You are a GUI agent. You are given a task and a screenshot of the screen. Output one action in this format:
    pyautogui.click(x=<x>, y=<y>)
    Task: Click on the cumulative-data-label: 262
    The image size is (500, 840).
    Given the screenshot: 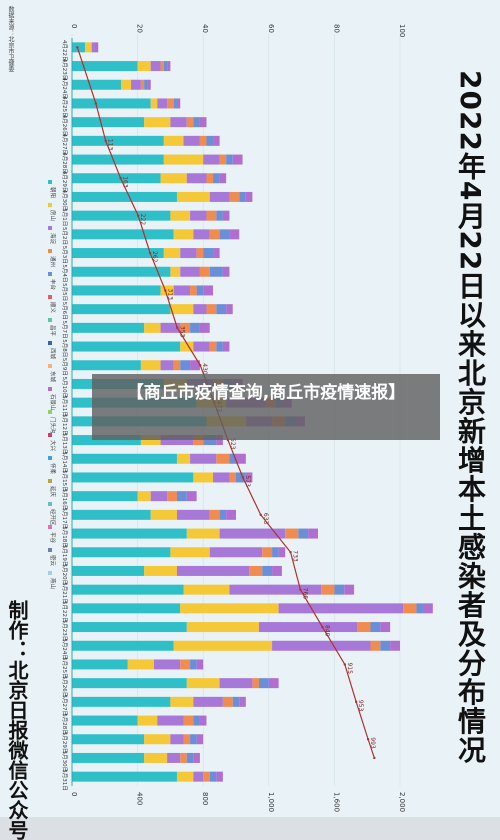 What is the action you would take?
    pyautogui.click(x=154, y=257)
    